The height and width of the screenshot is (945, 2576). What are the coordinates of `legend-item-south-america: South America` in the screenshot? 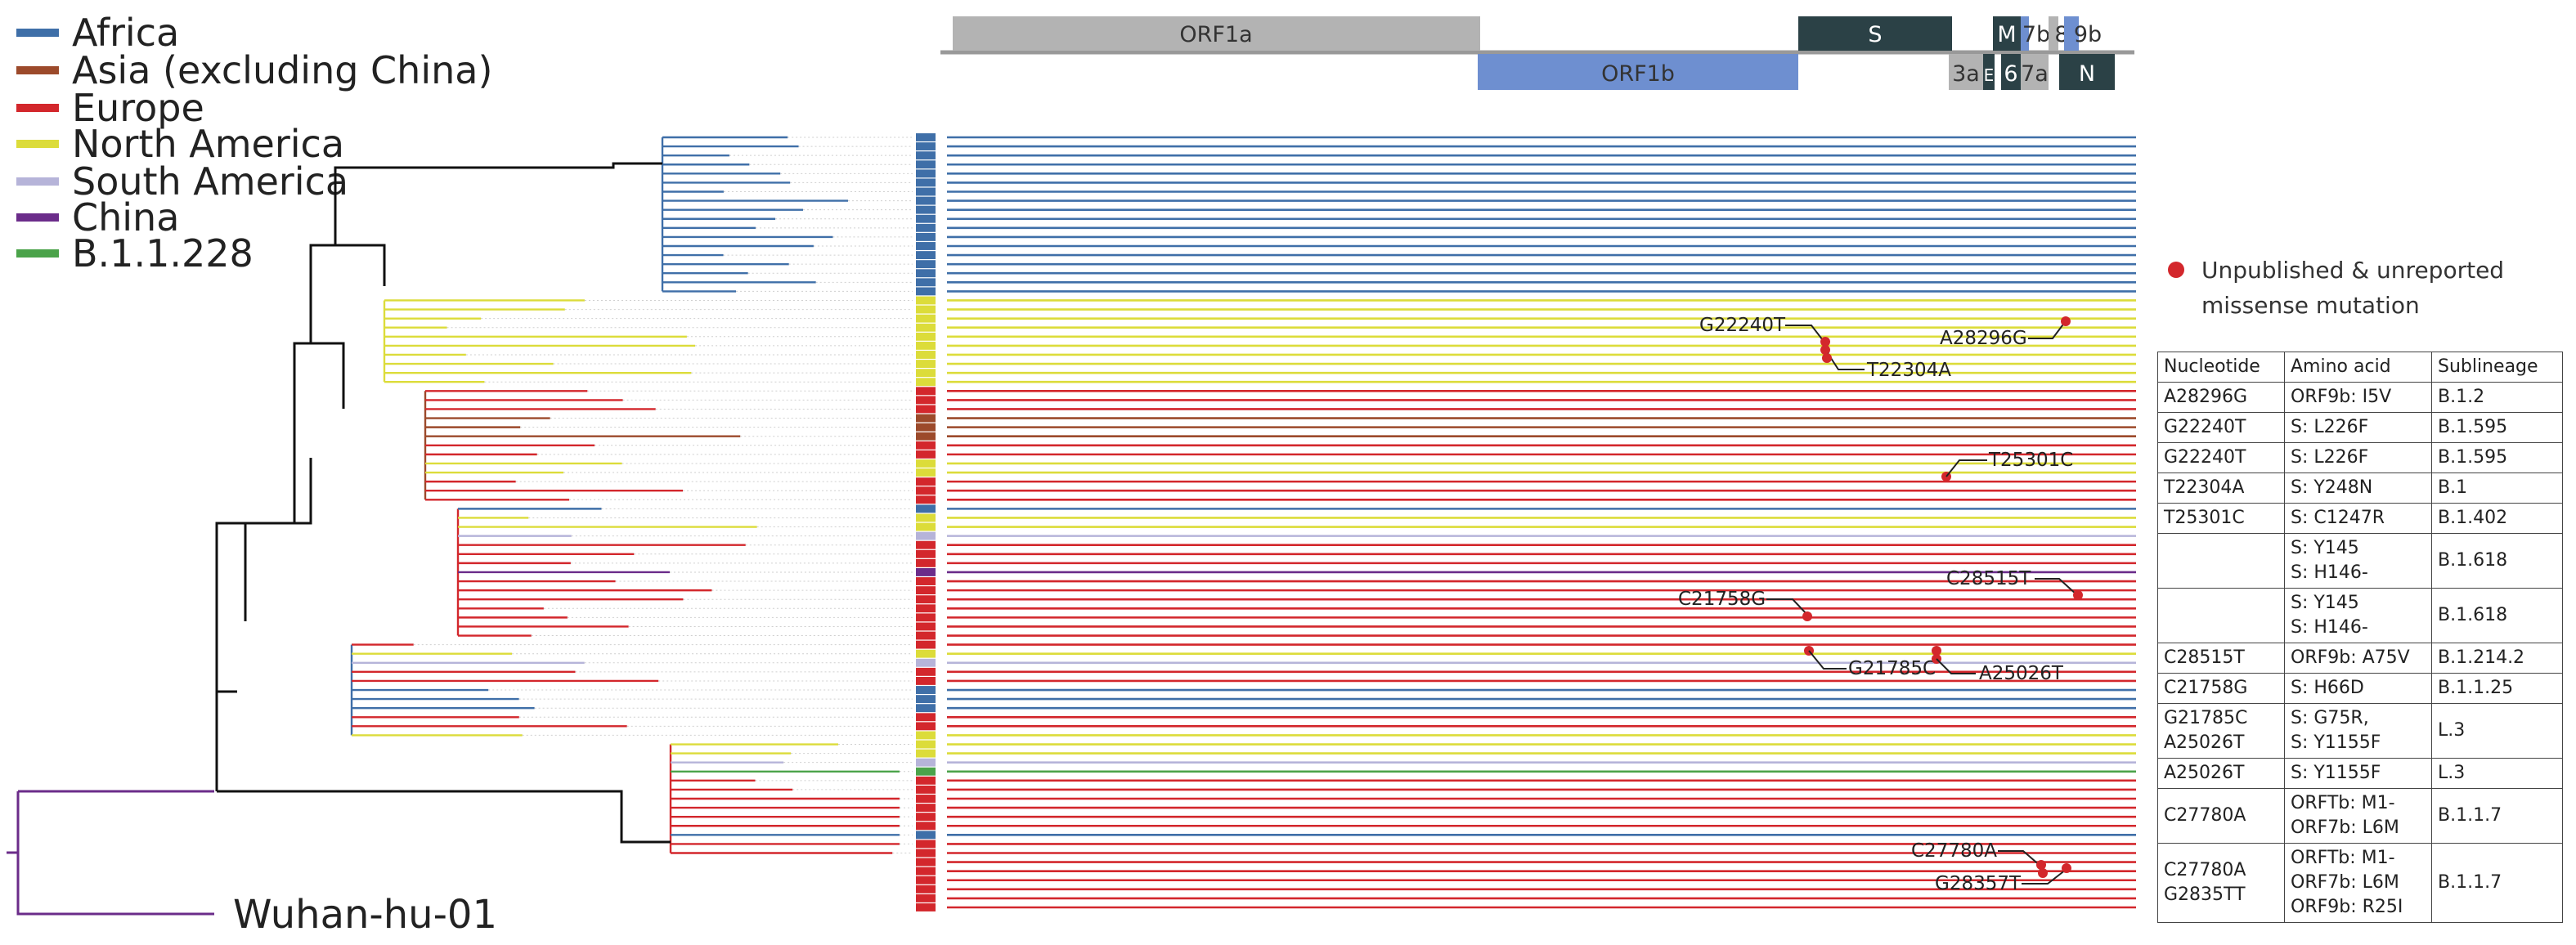 It's located at (182, 181).